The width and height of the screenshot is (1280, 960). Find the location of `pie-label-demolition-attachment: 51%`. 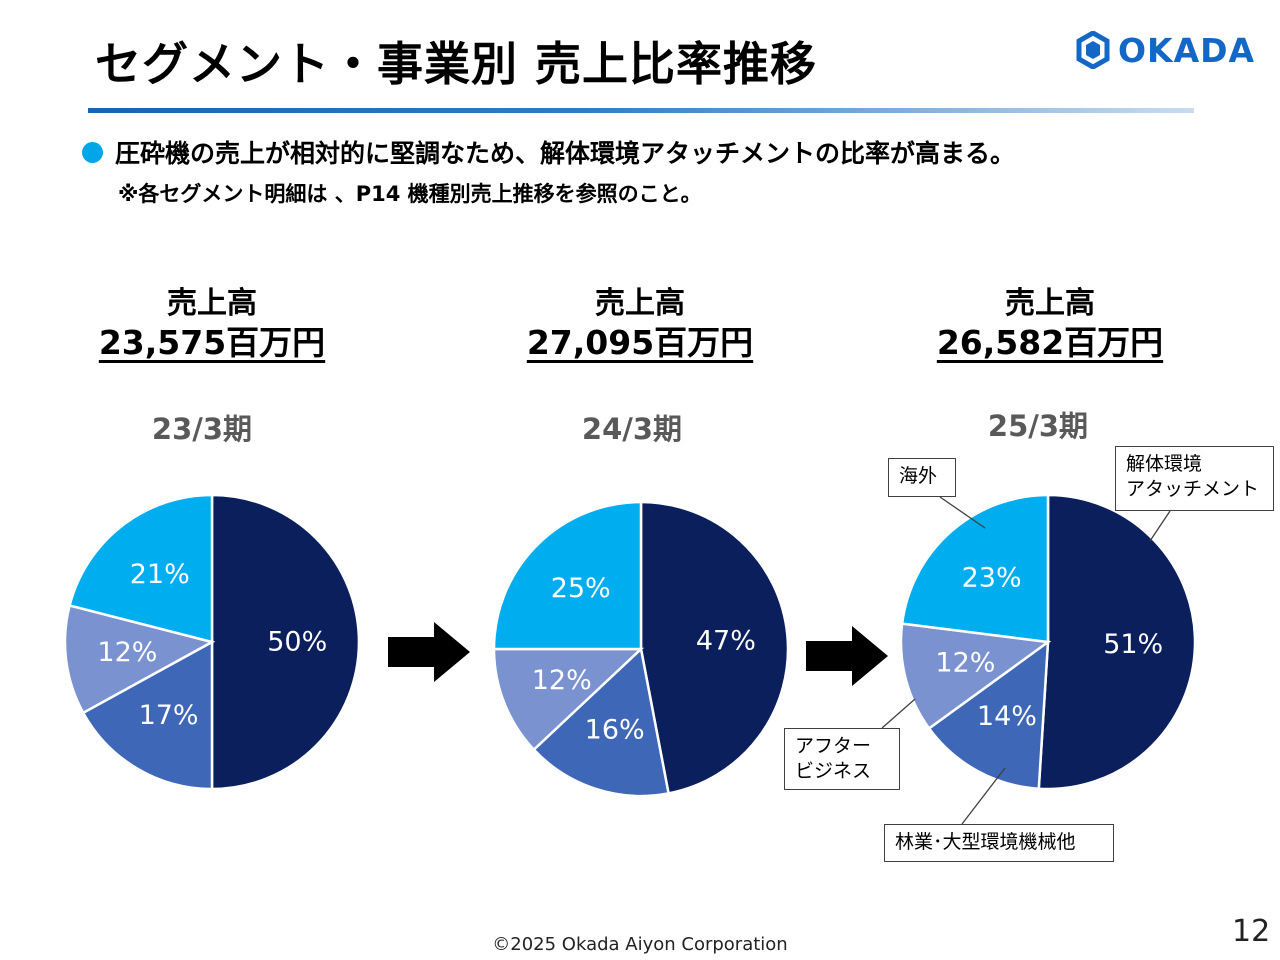

pie-label-demolition-attachment: 51% is located at coordinates (1133, 644).